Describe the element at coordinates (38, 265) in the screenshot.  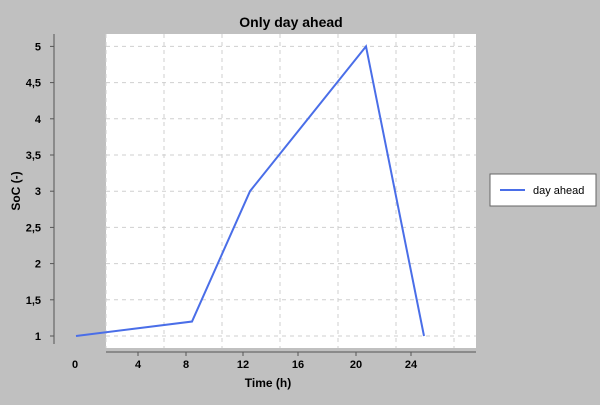
I see `y-tick-label: 2` at that location.